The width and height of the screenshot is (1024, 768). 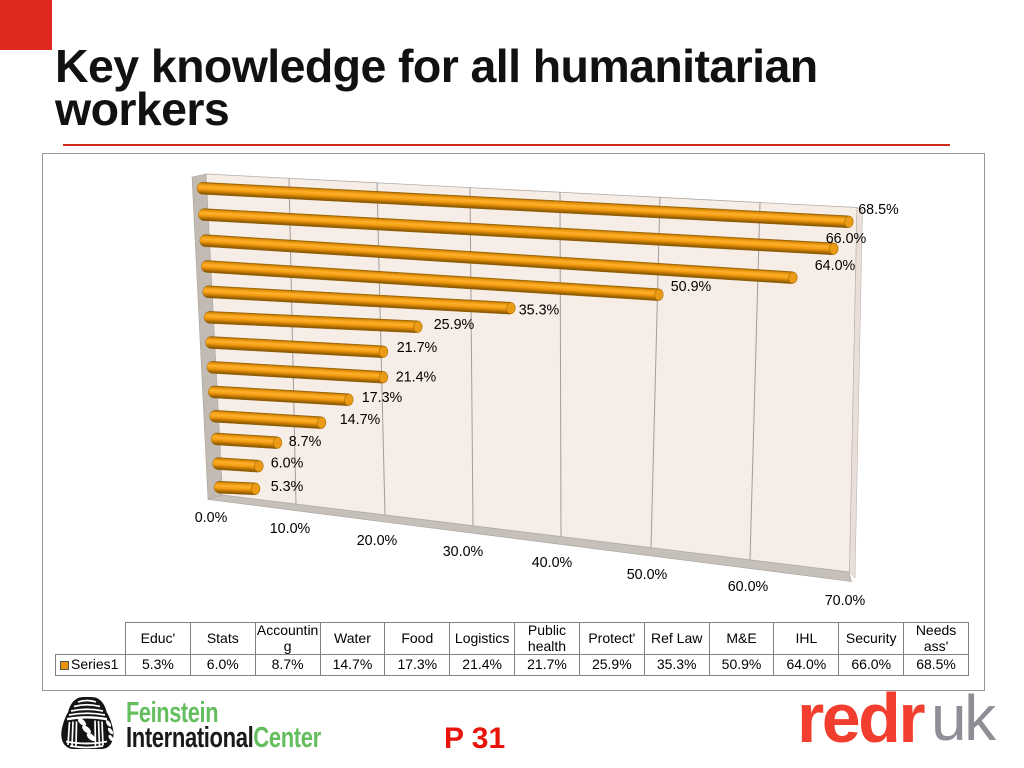 I want to click on svg-text: 20.0%, so click(x=377, y=541).